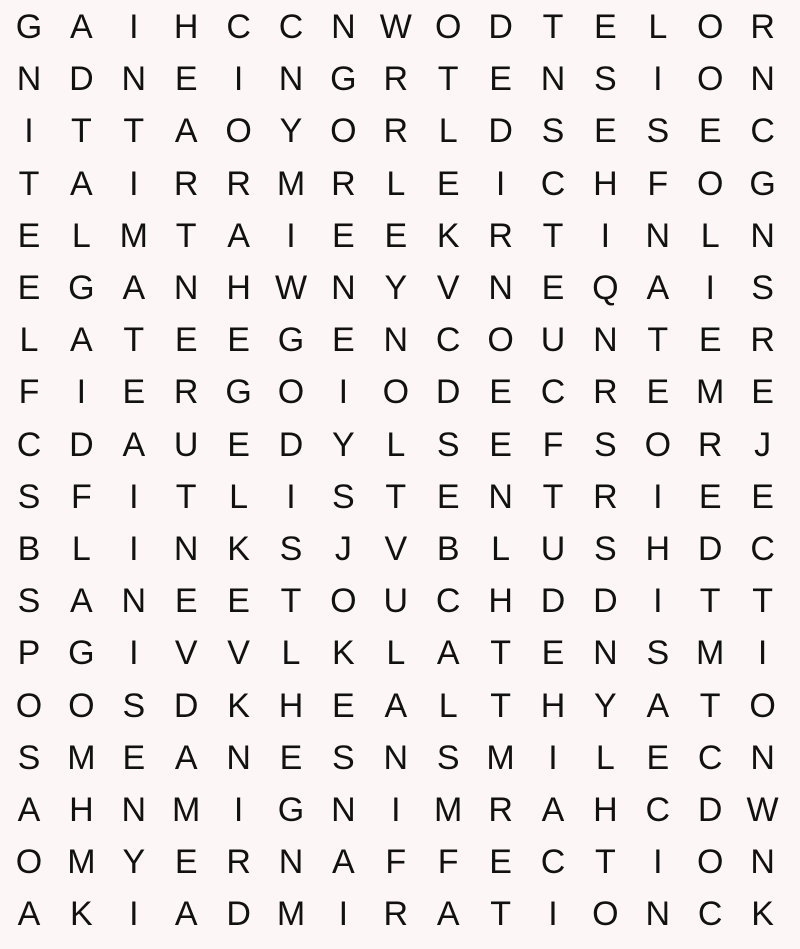  Describe the element at coordinates (395, 27) in the screenshot. I see `letter-cell: W` at that location.